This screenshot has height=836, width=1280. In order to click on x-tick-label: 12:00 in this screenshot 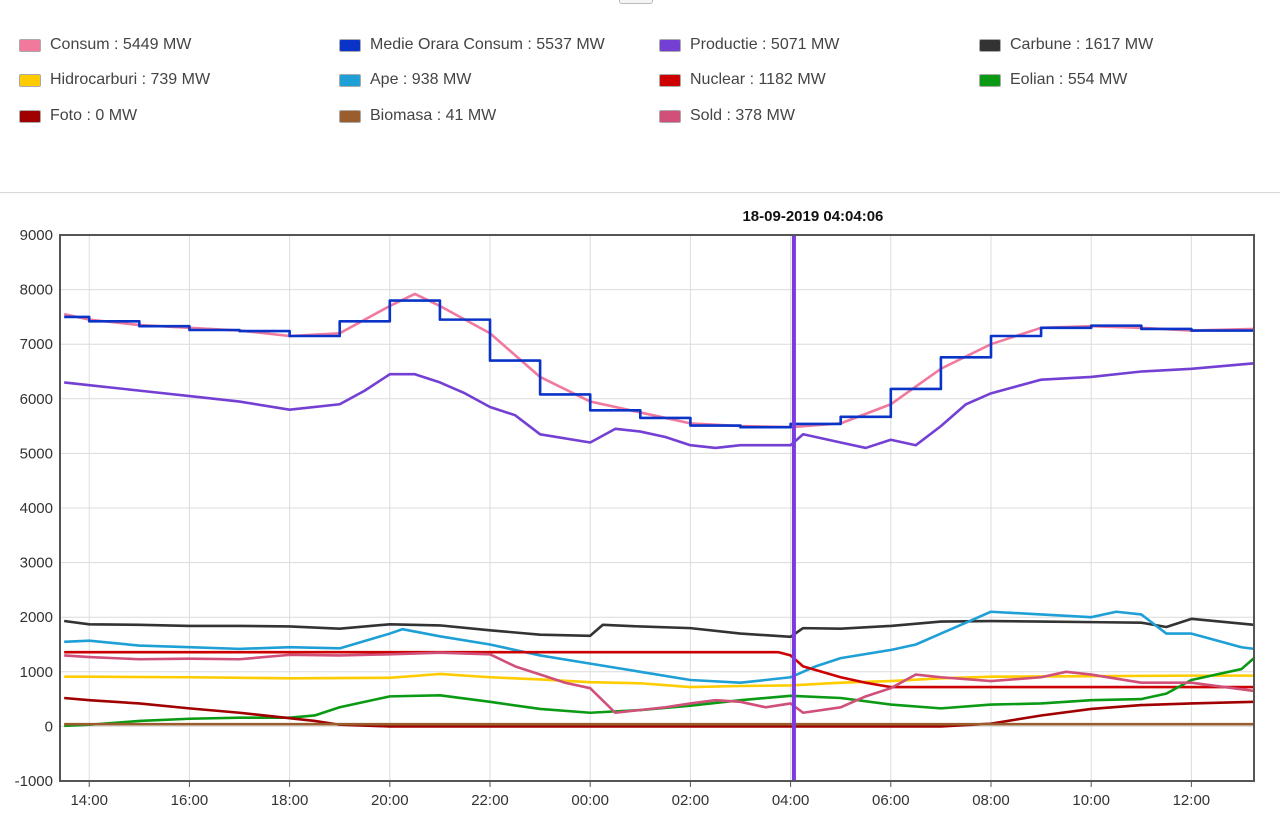, I will do `click(1192, 800)`.